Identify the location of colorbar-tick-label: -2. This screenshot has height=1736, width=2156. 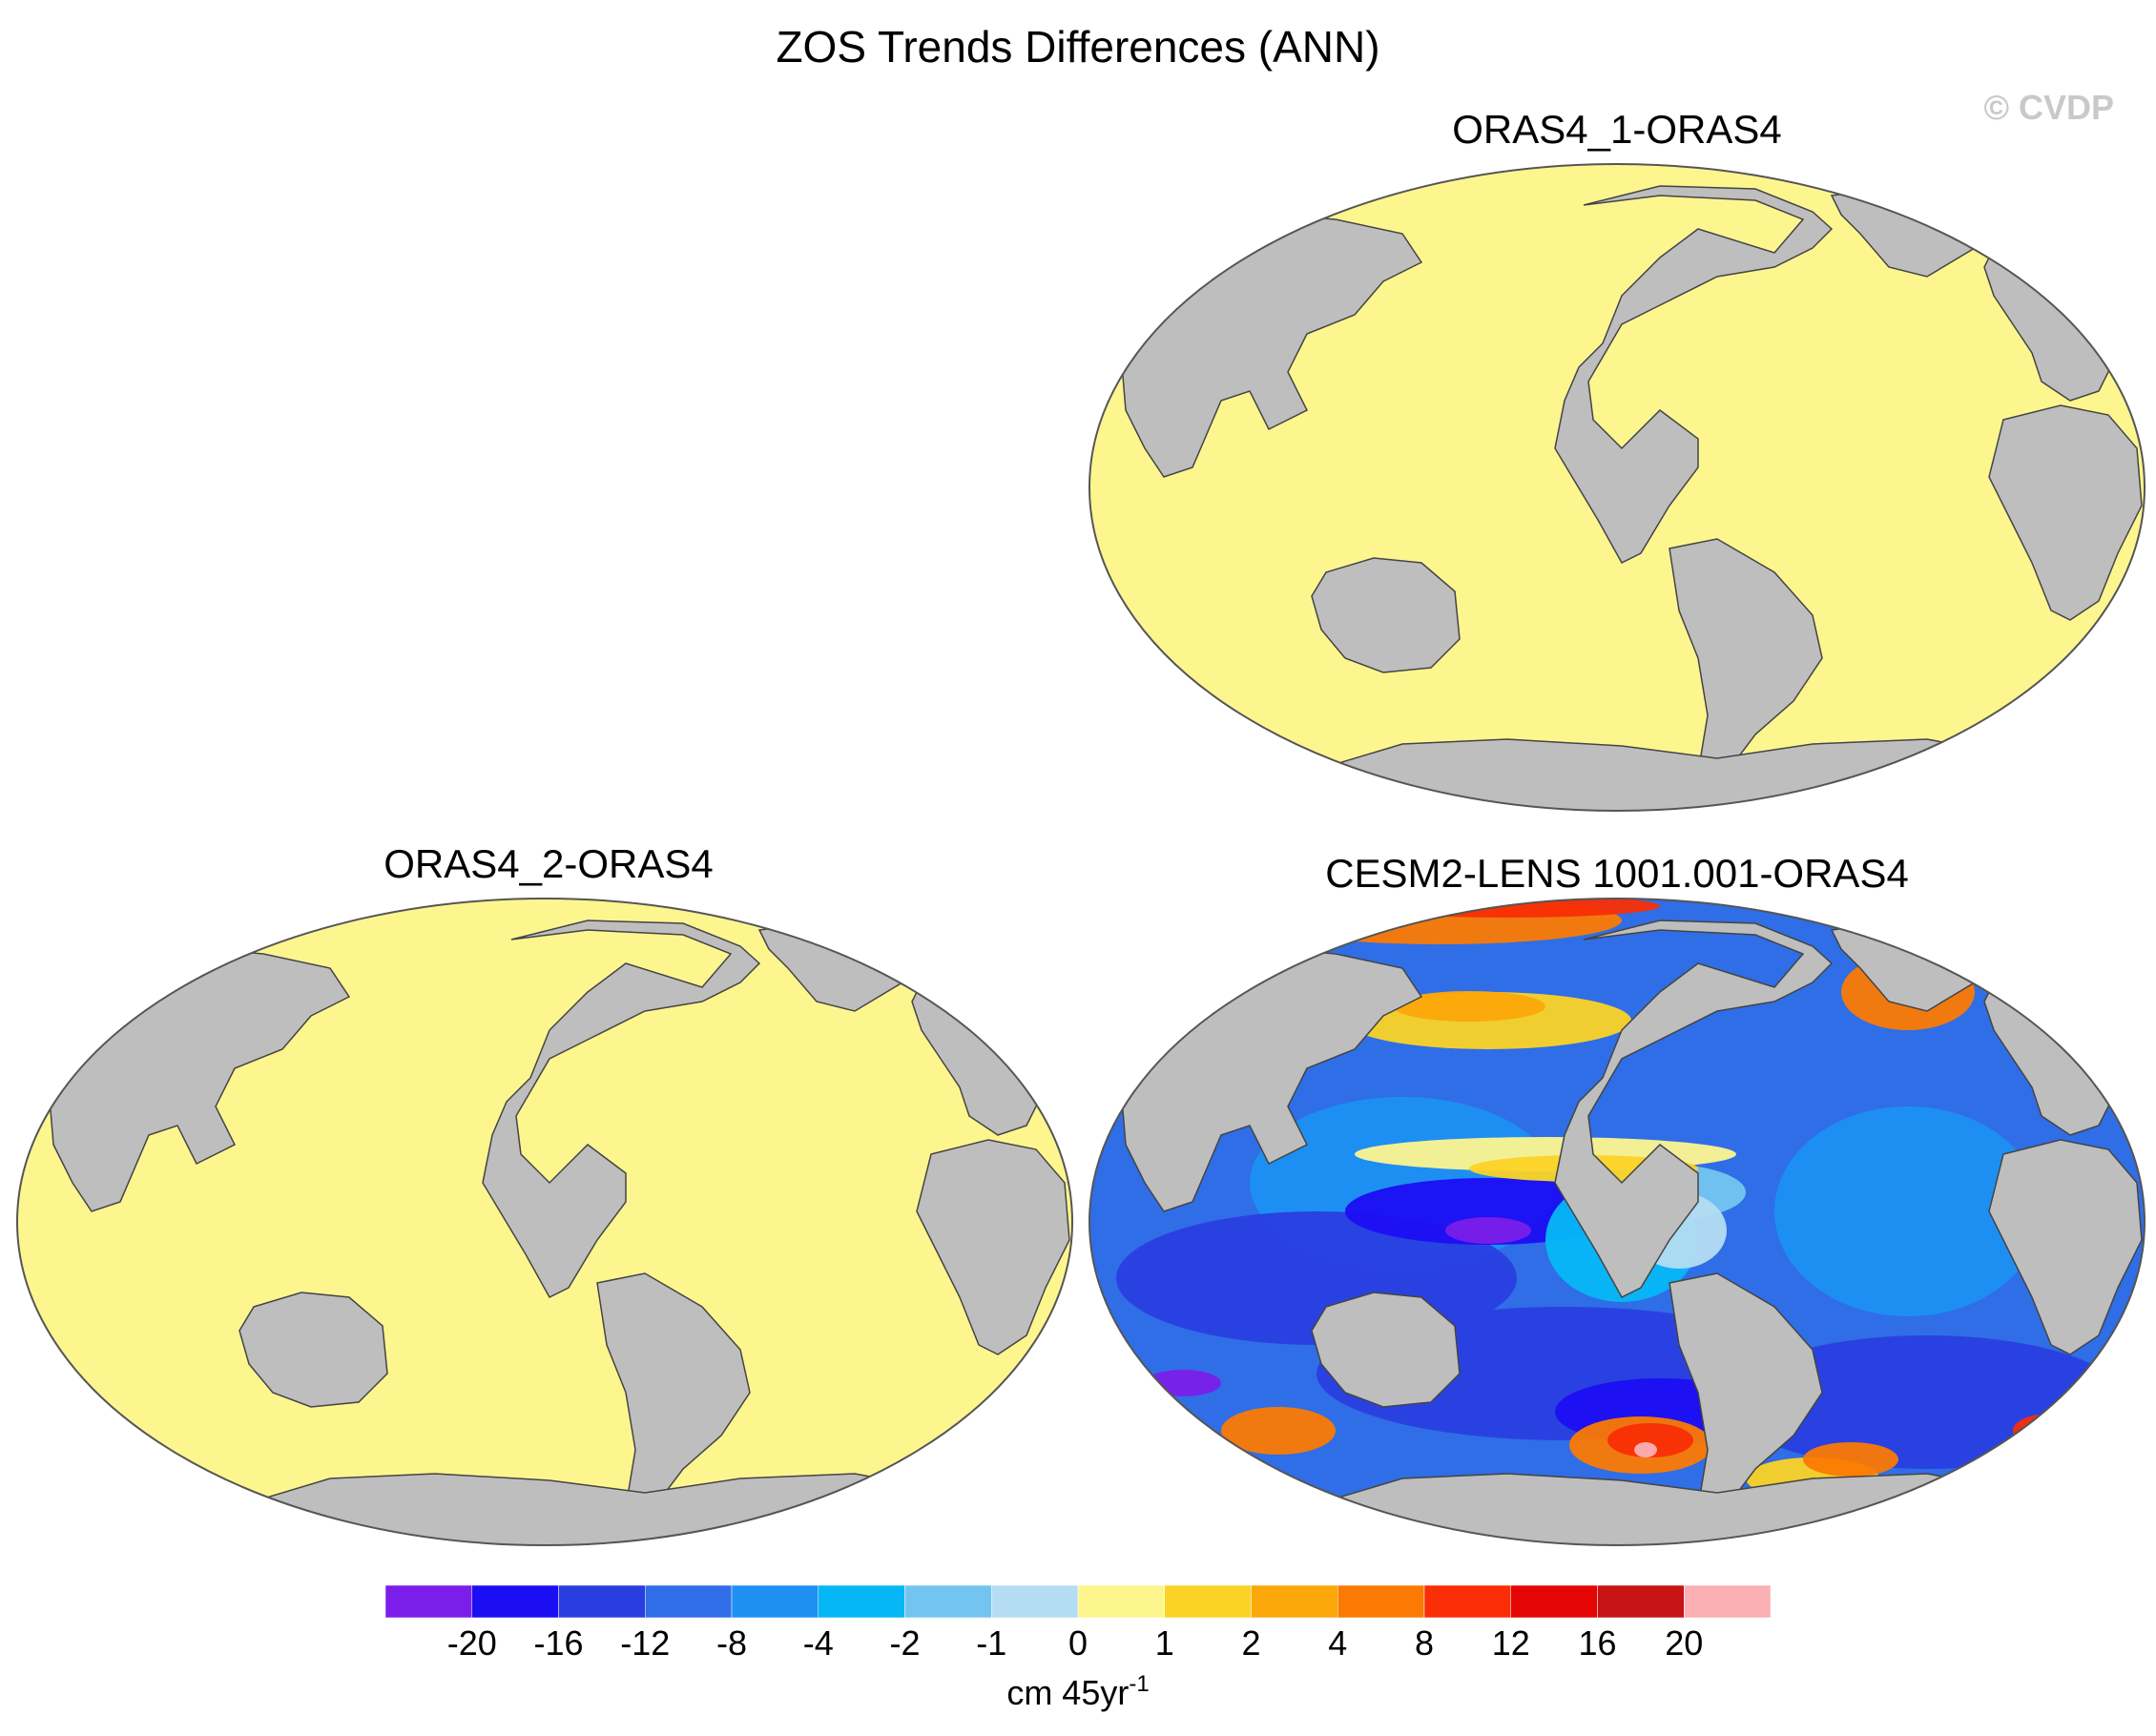
(905, 1643).